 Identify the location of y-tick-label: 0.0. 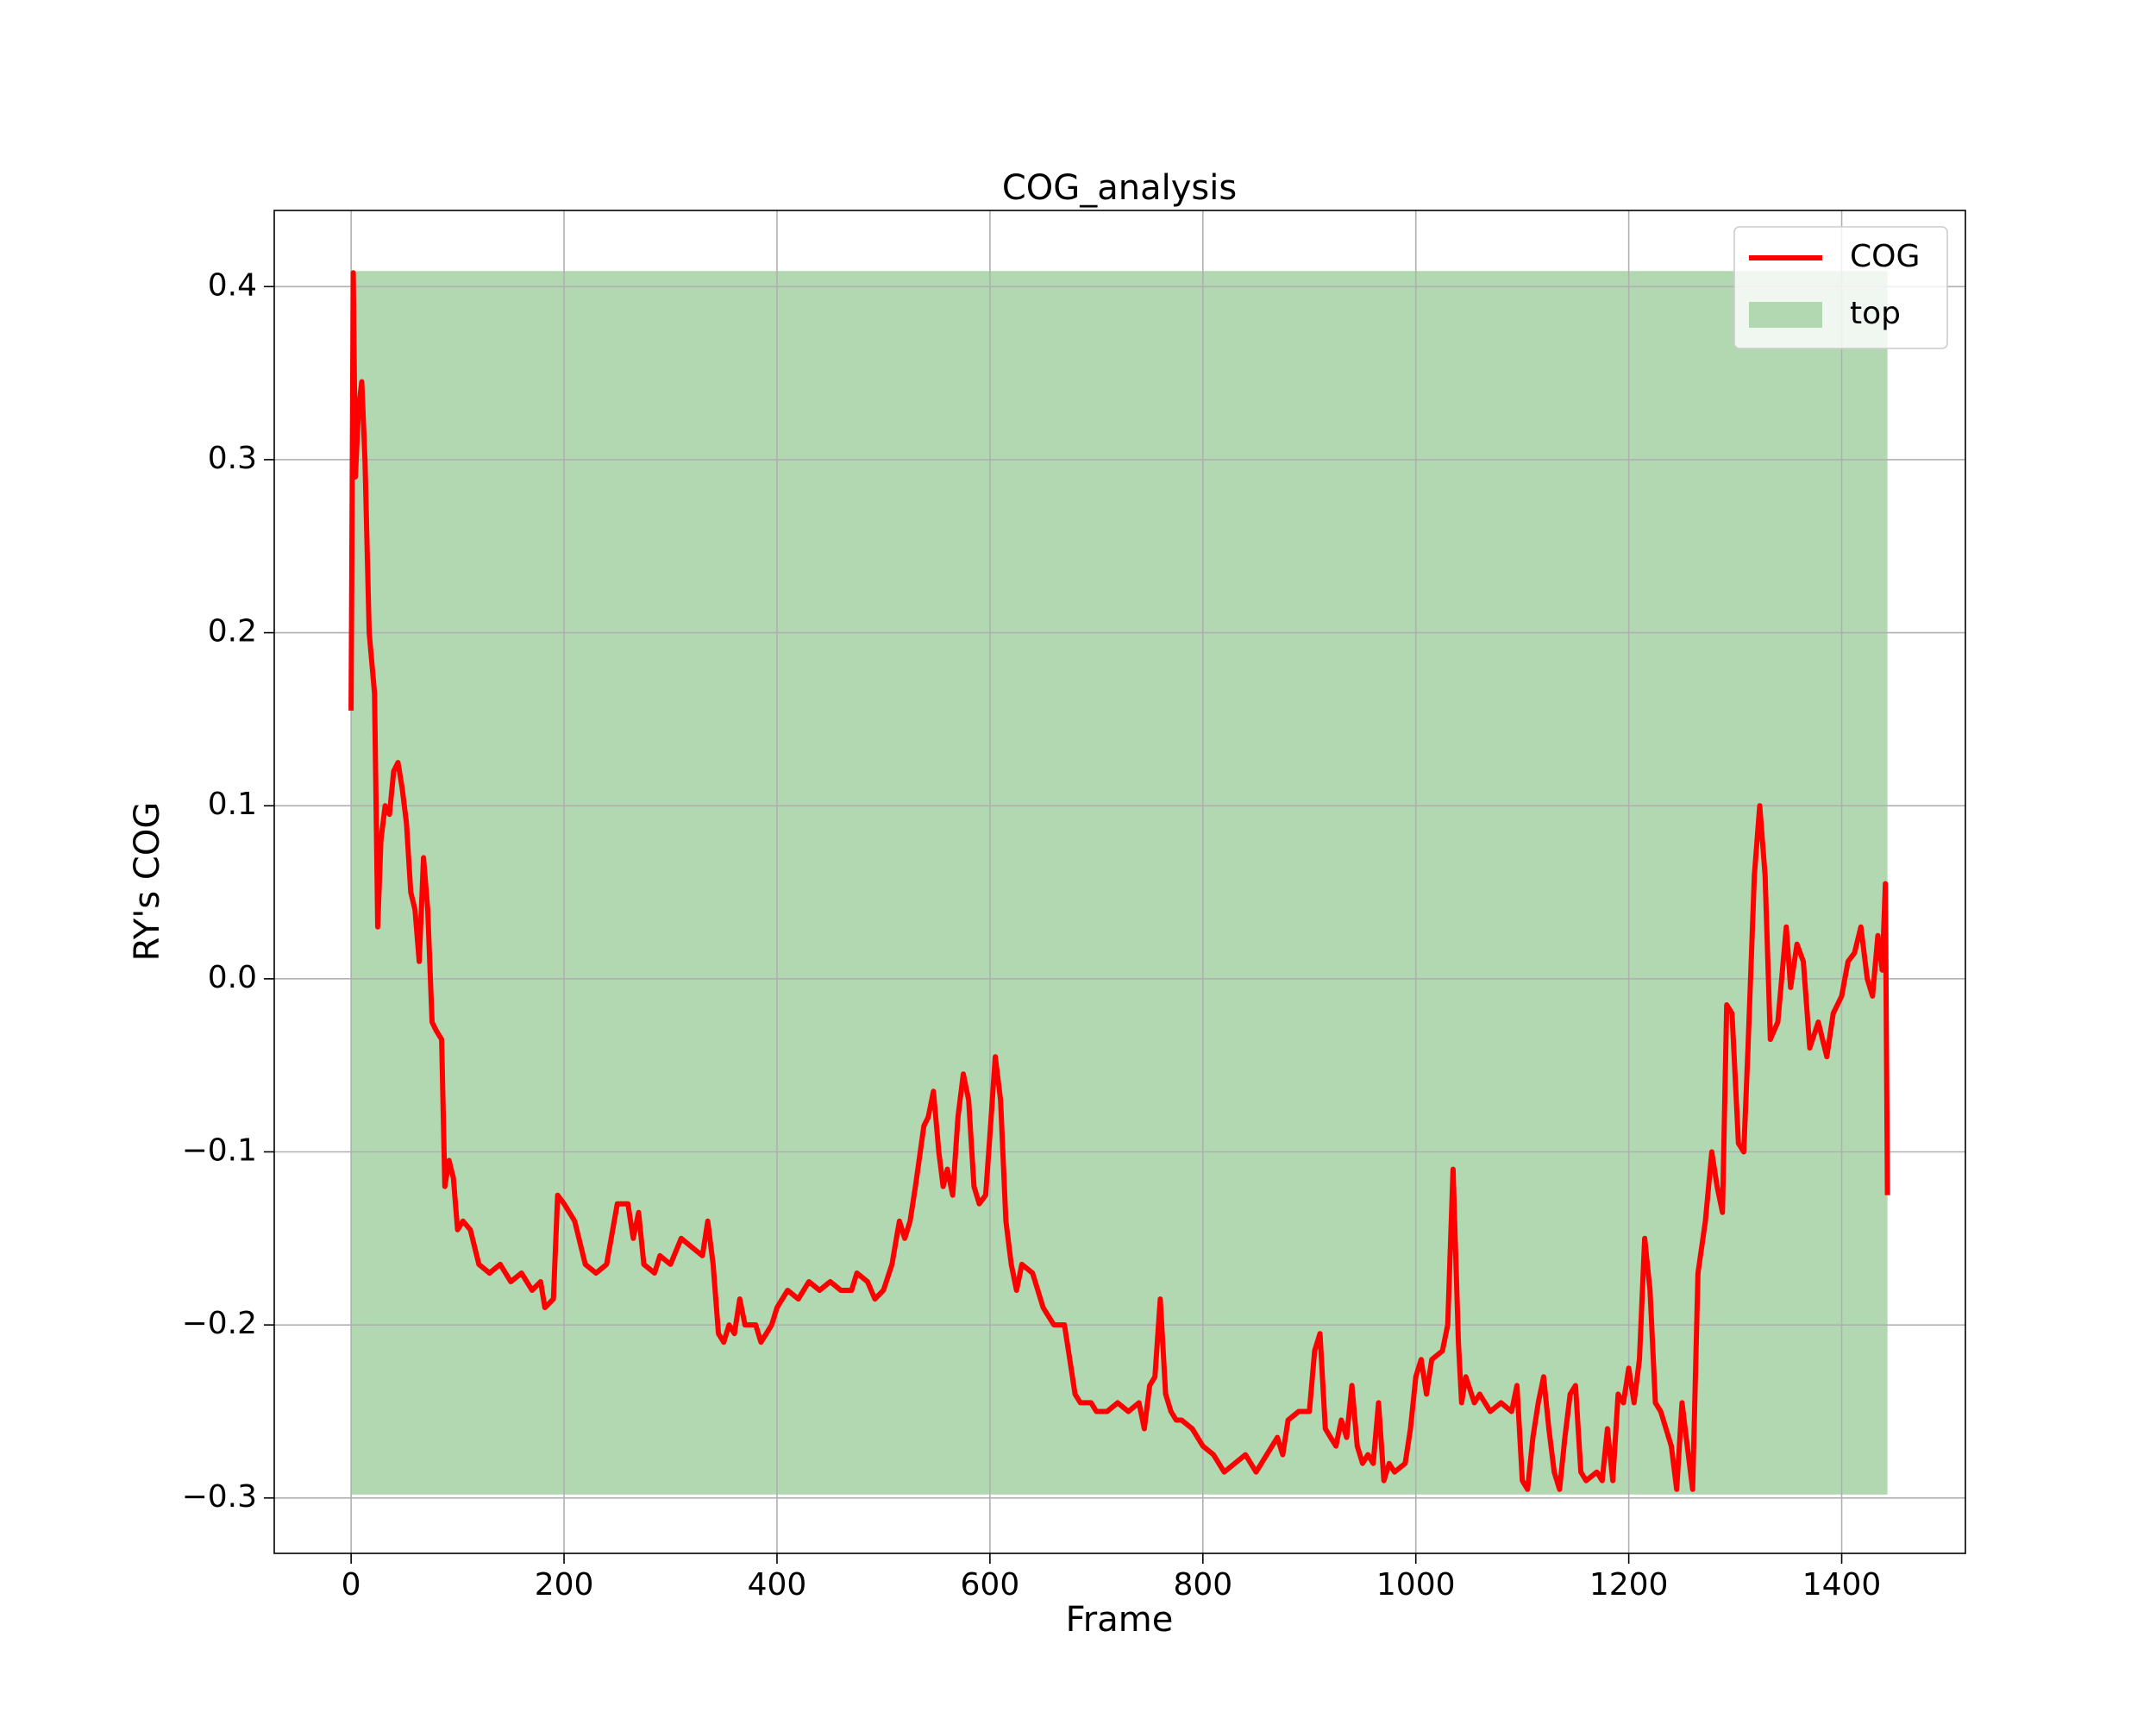
(232, 978).